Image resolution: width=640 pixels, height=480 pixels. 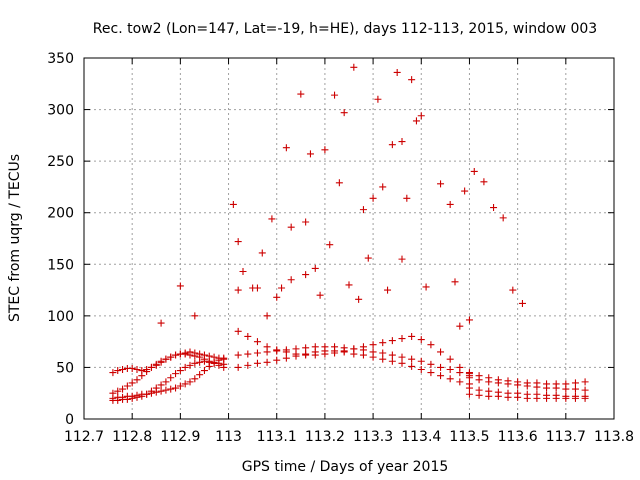 What do you see at coordinates (527, 378) in the screenshot?
I see `series-sat-j` at bounding box center [527, 378].